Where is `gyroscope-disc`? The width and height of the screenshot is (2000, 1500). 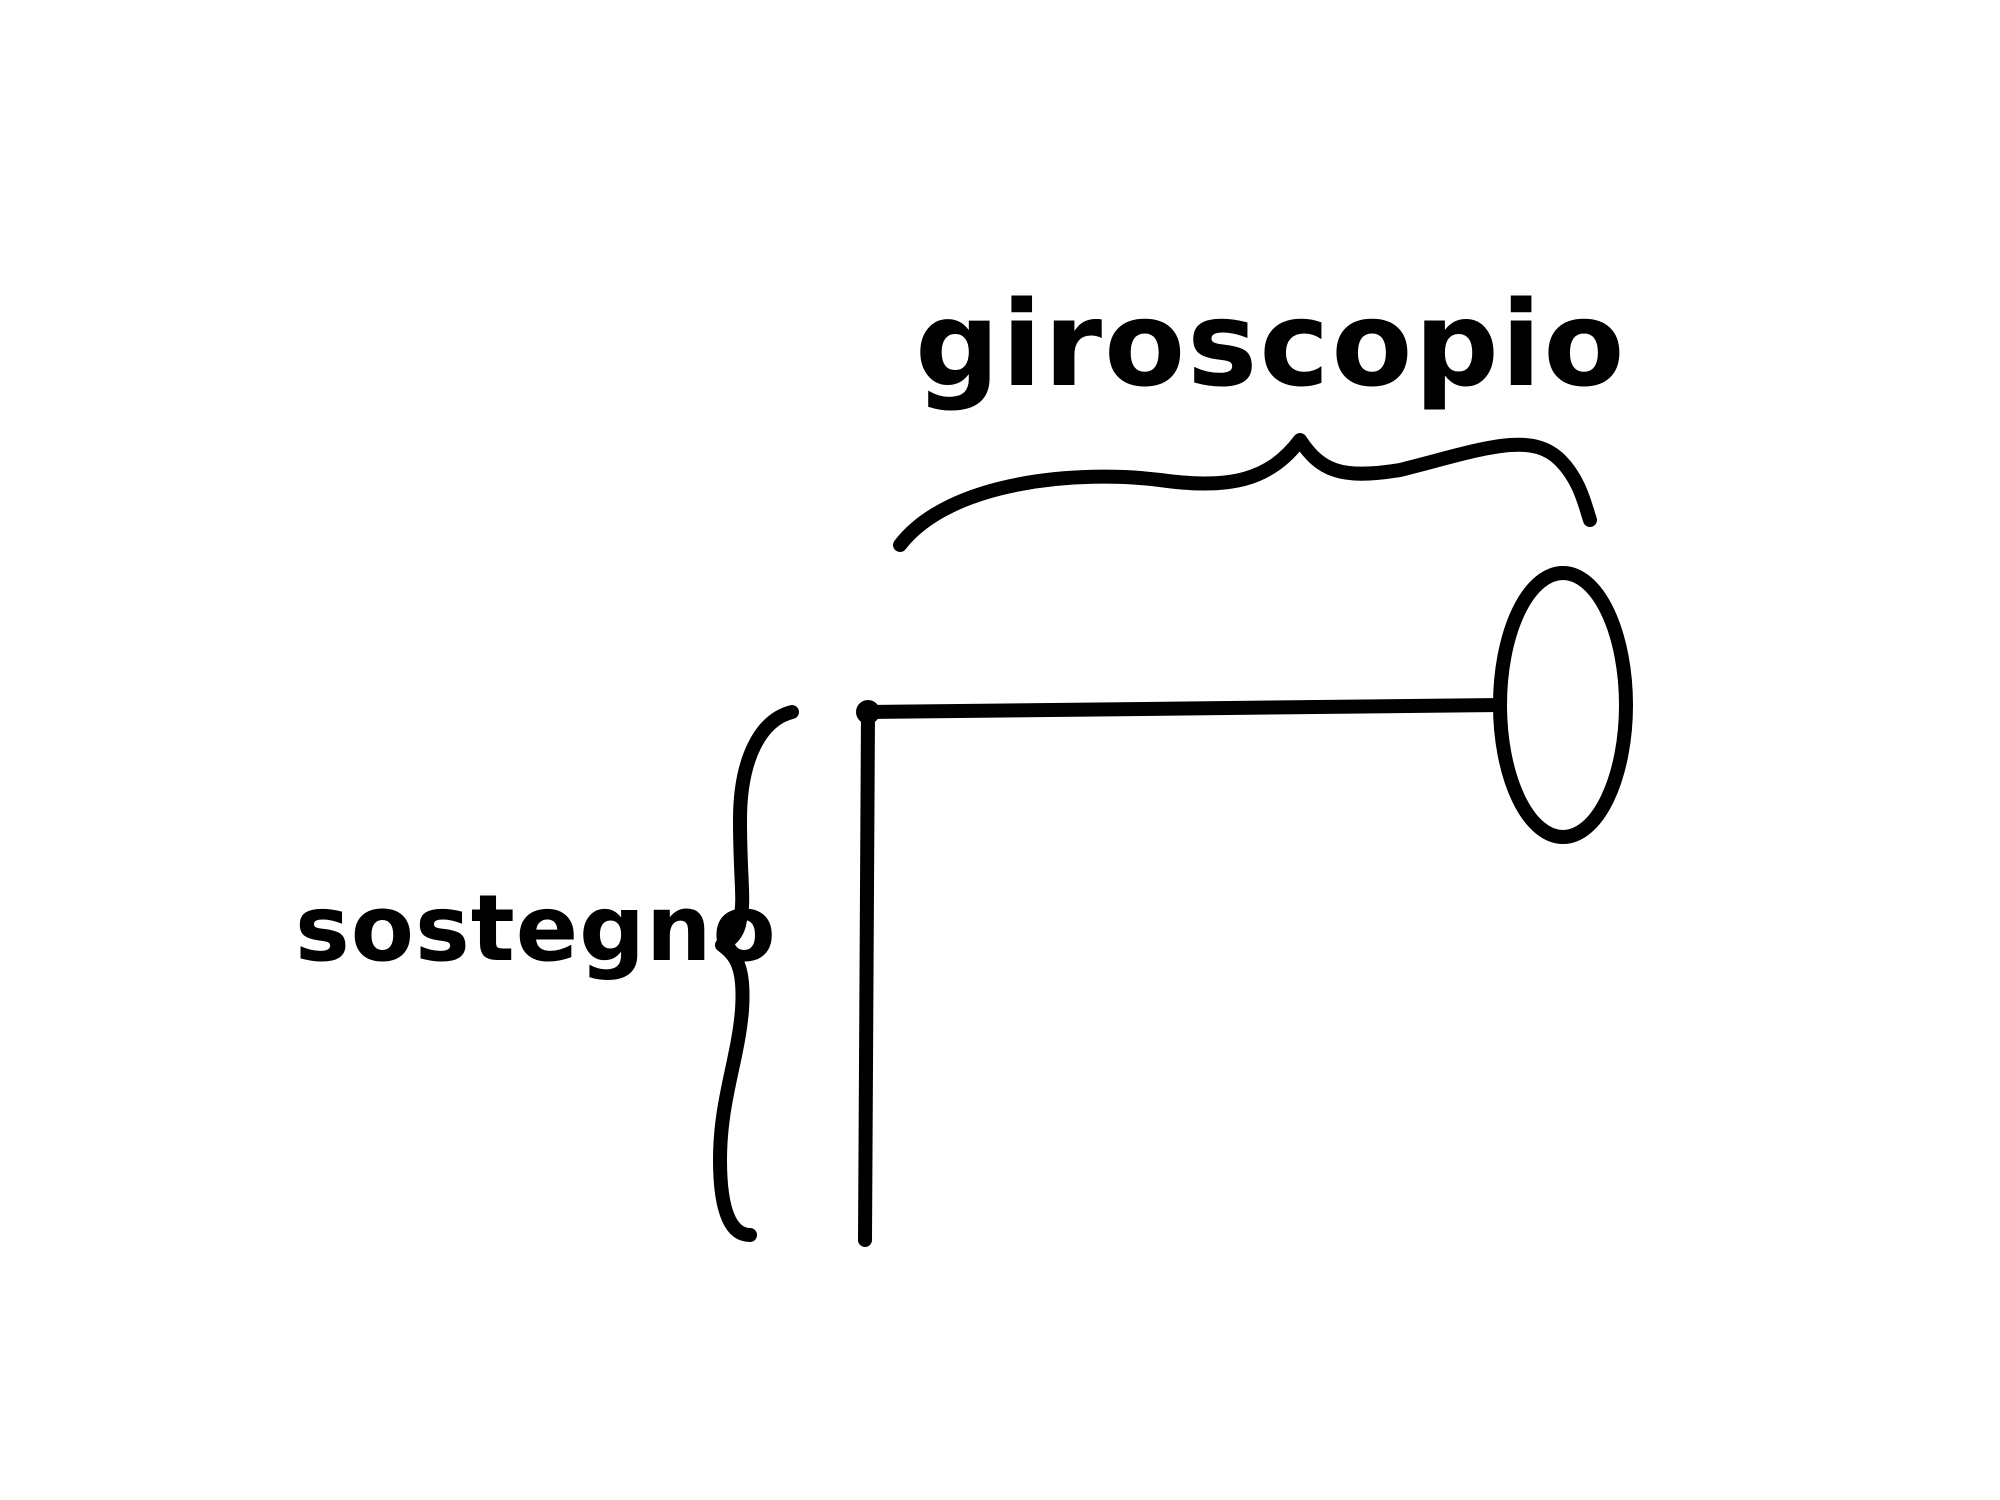
gyroscope-disc is located at coordinates (1563, 705).